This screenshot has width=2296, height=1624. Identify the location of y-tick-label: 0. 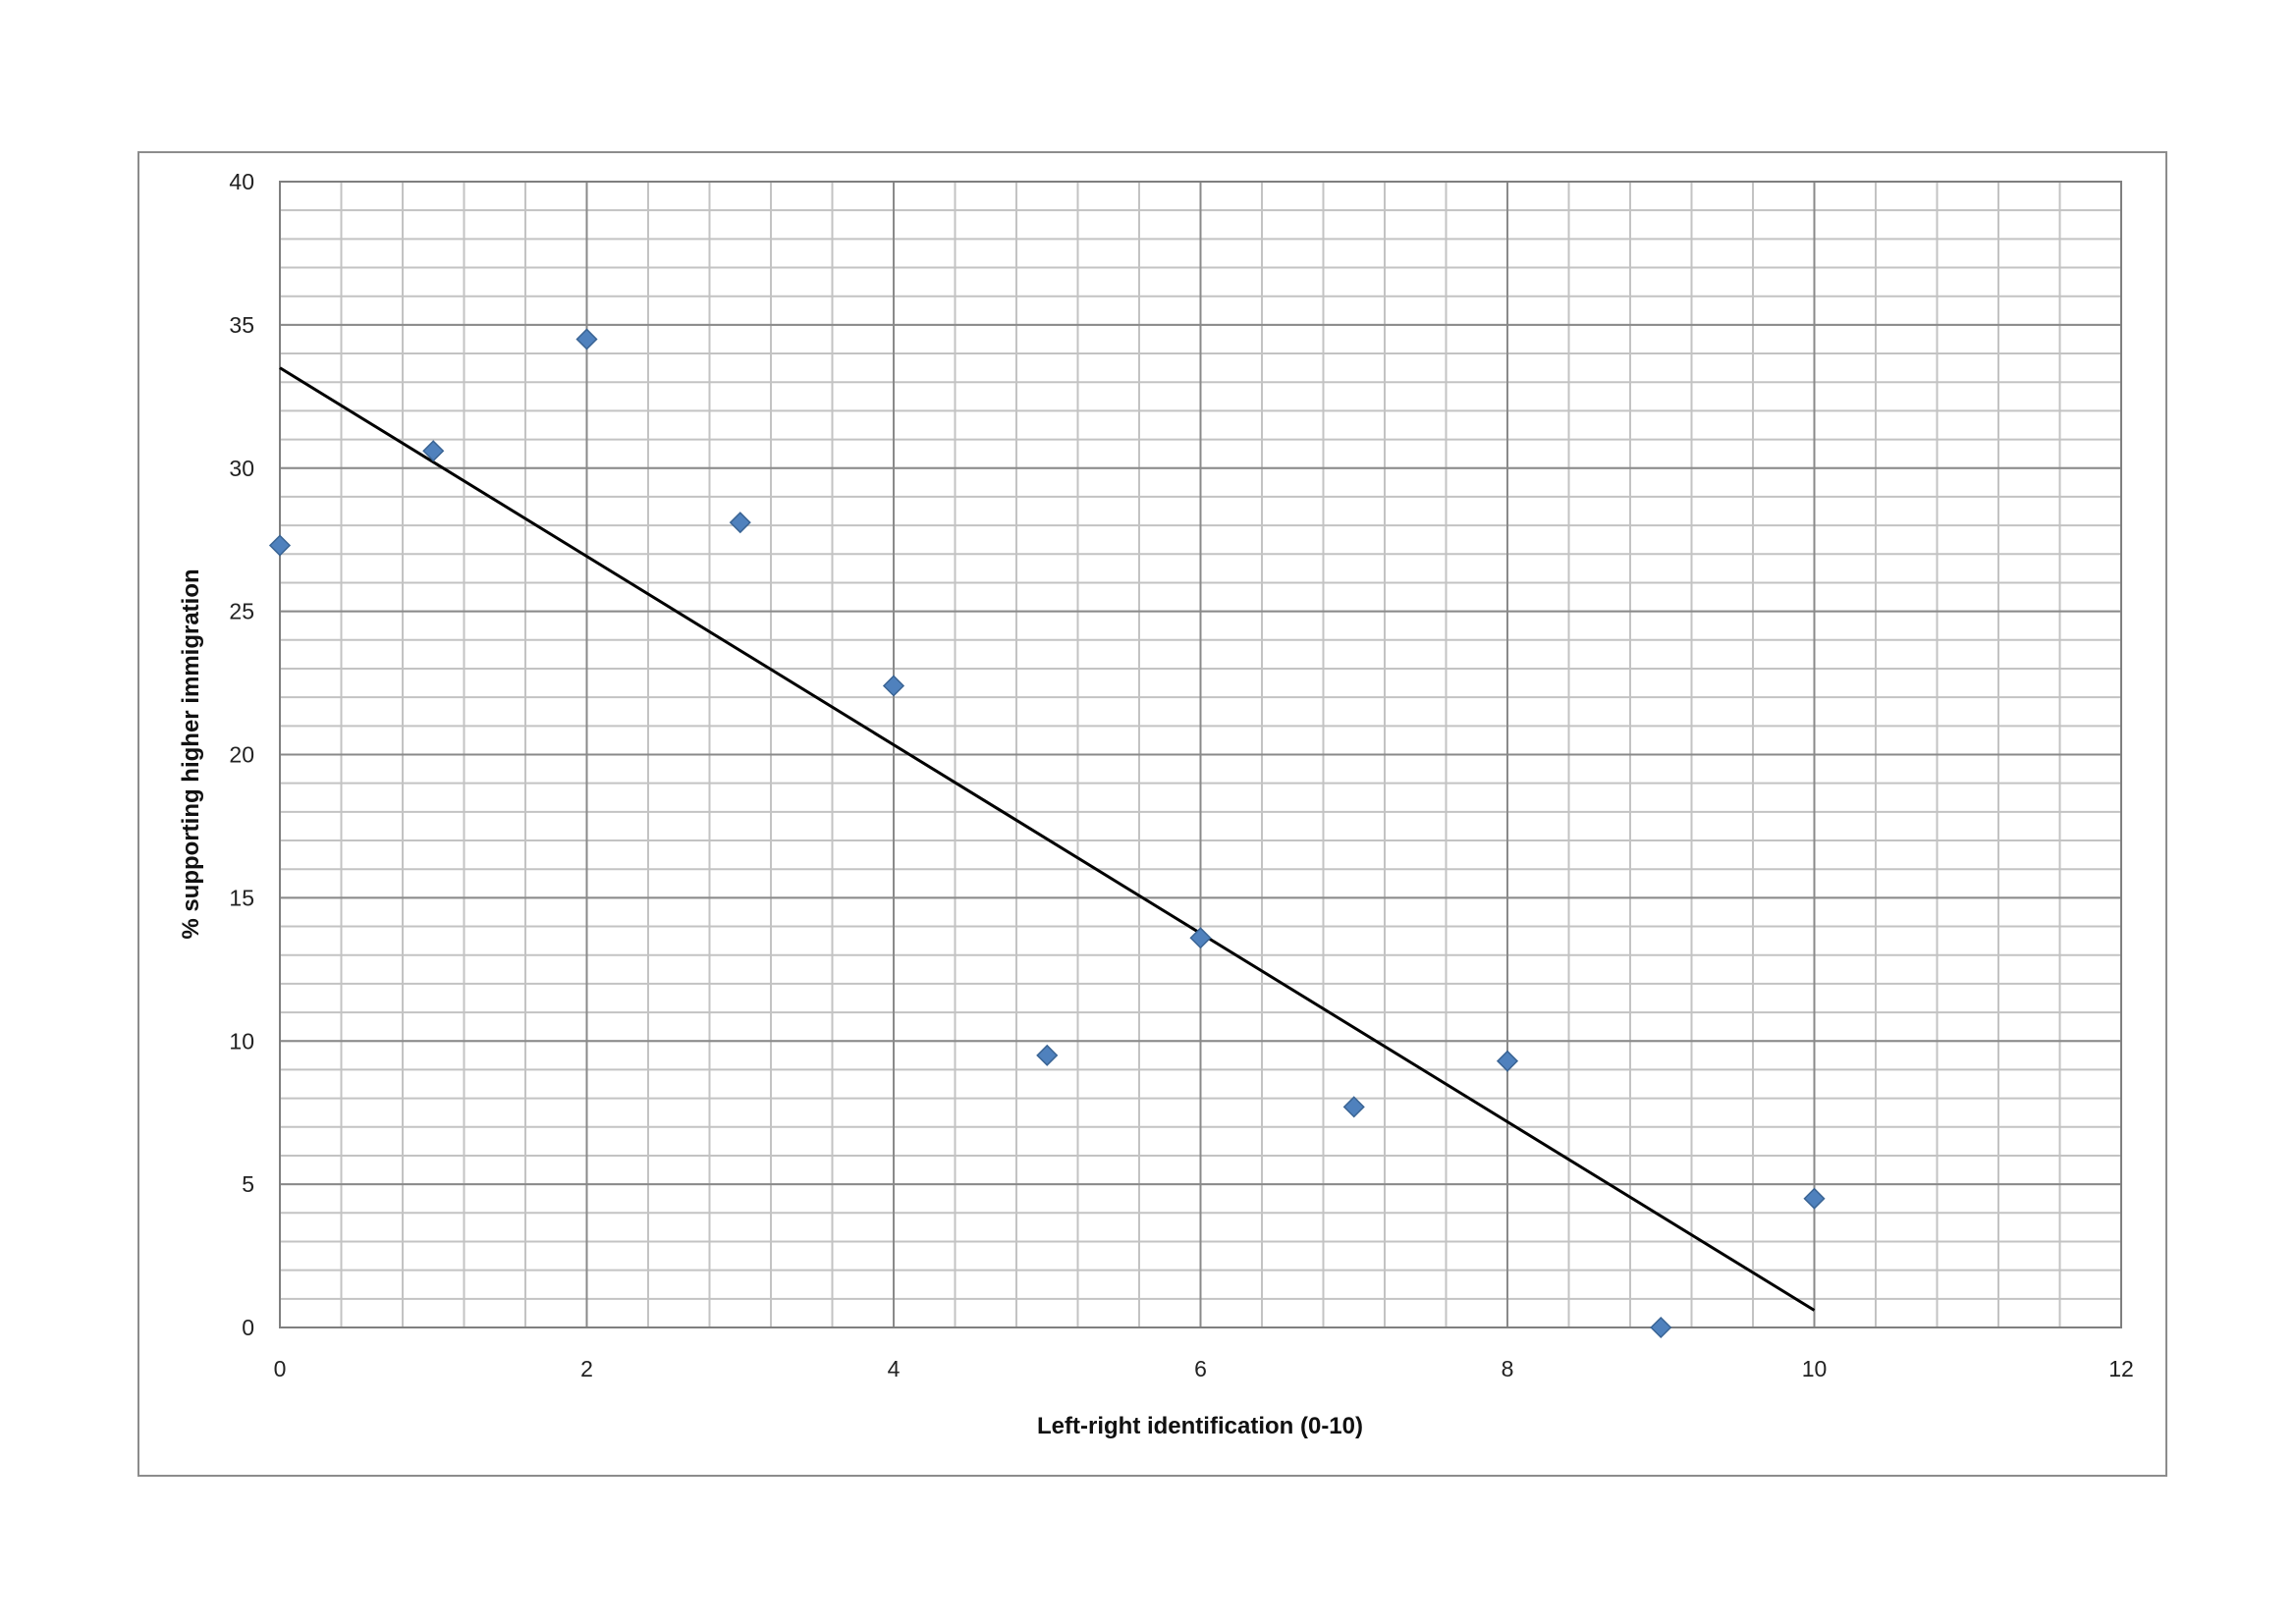
(248, 1327).